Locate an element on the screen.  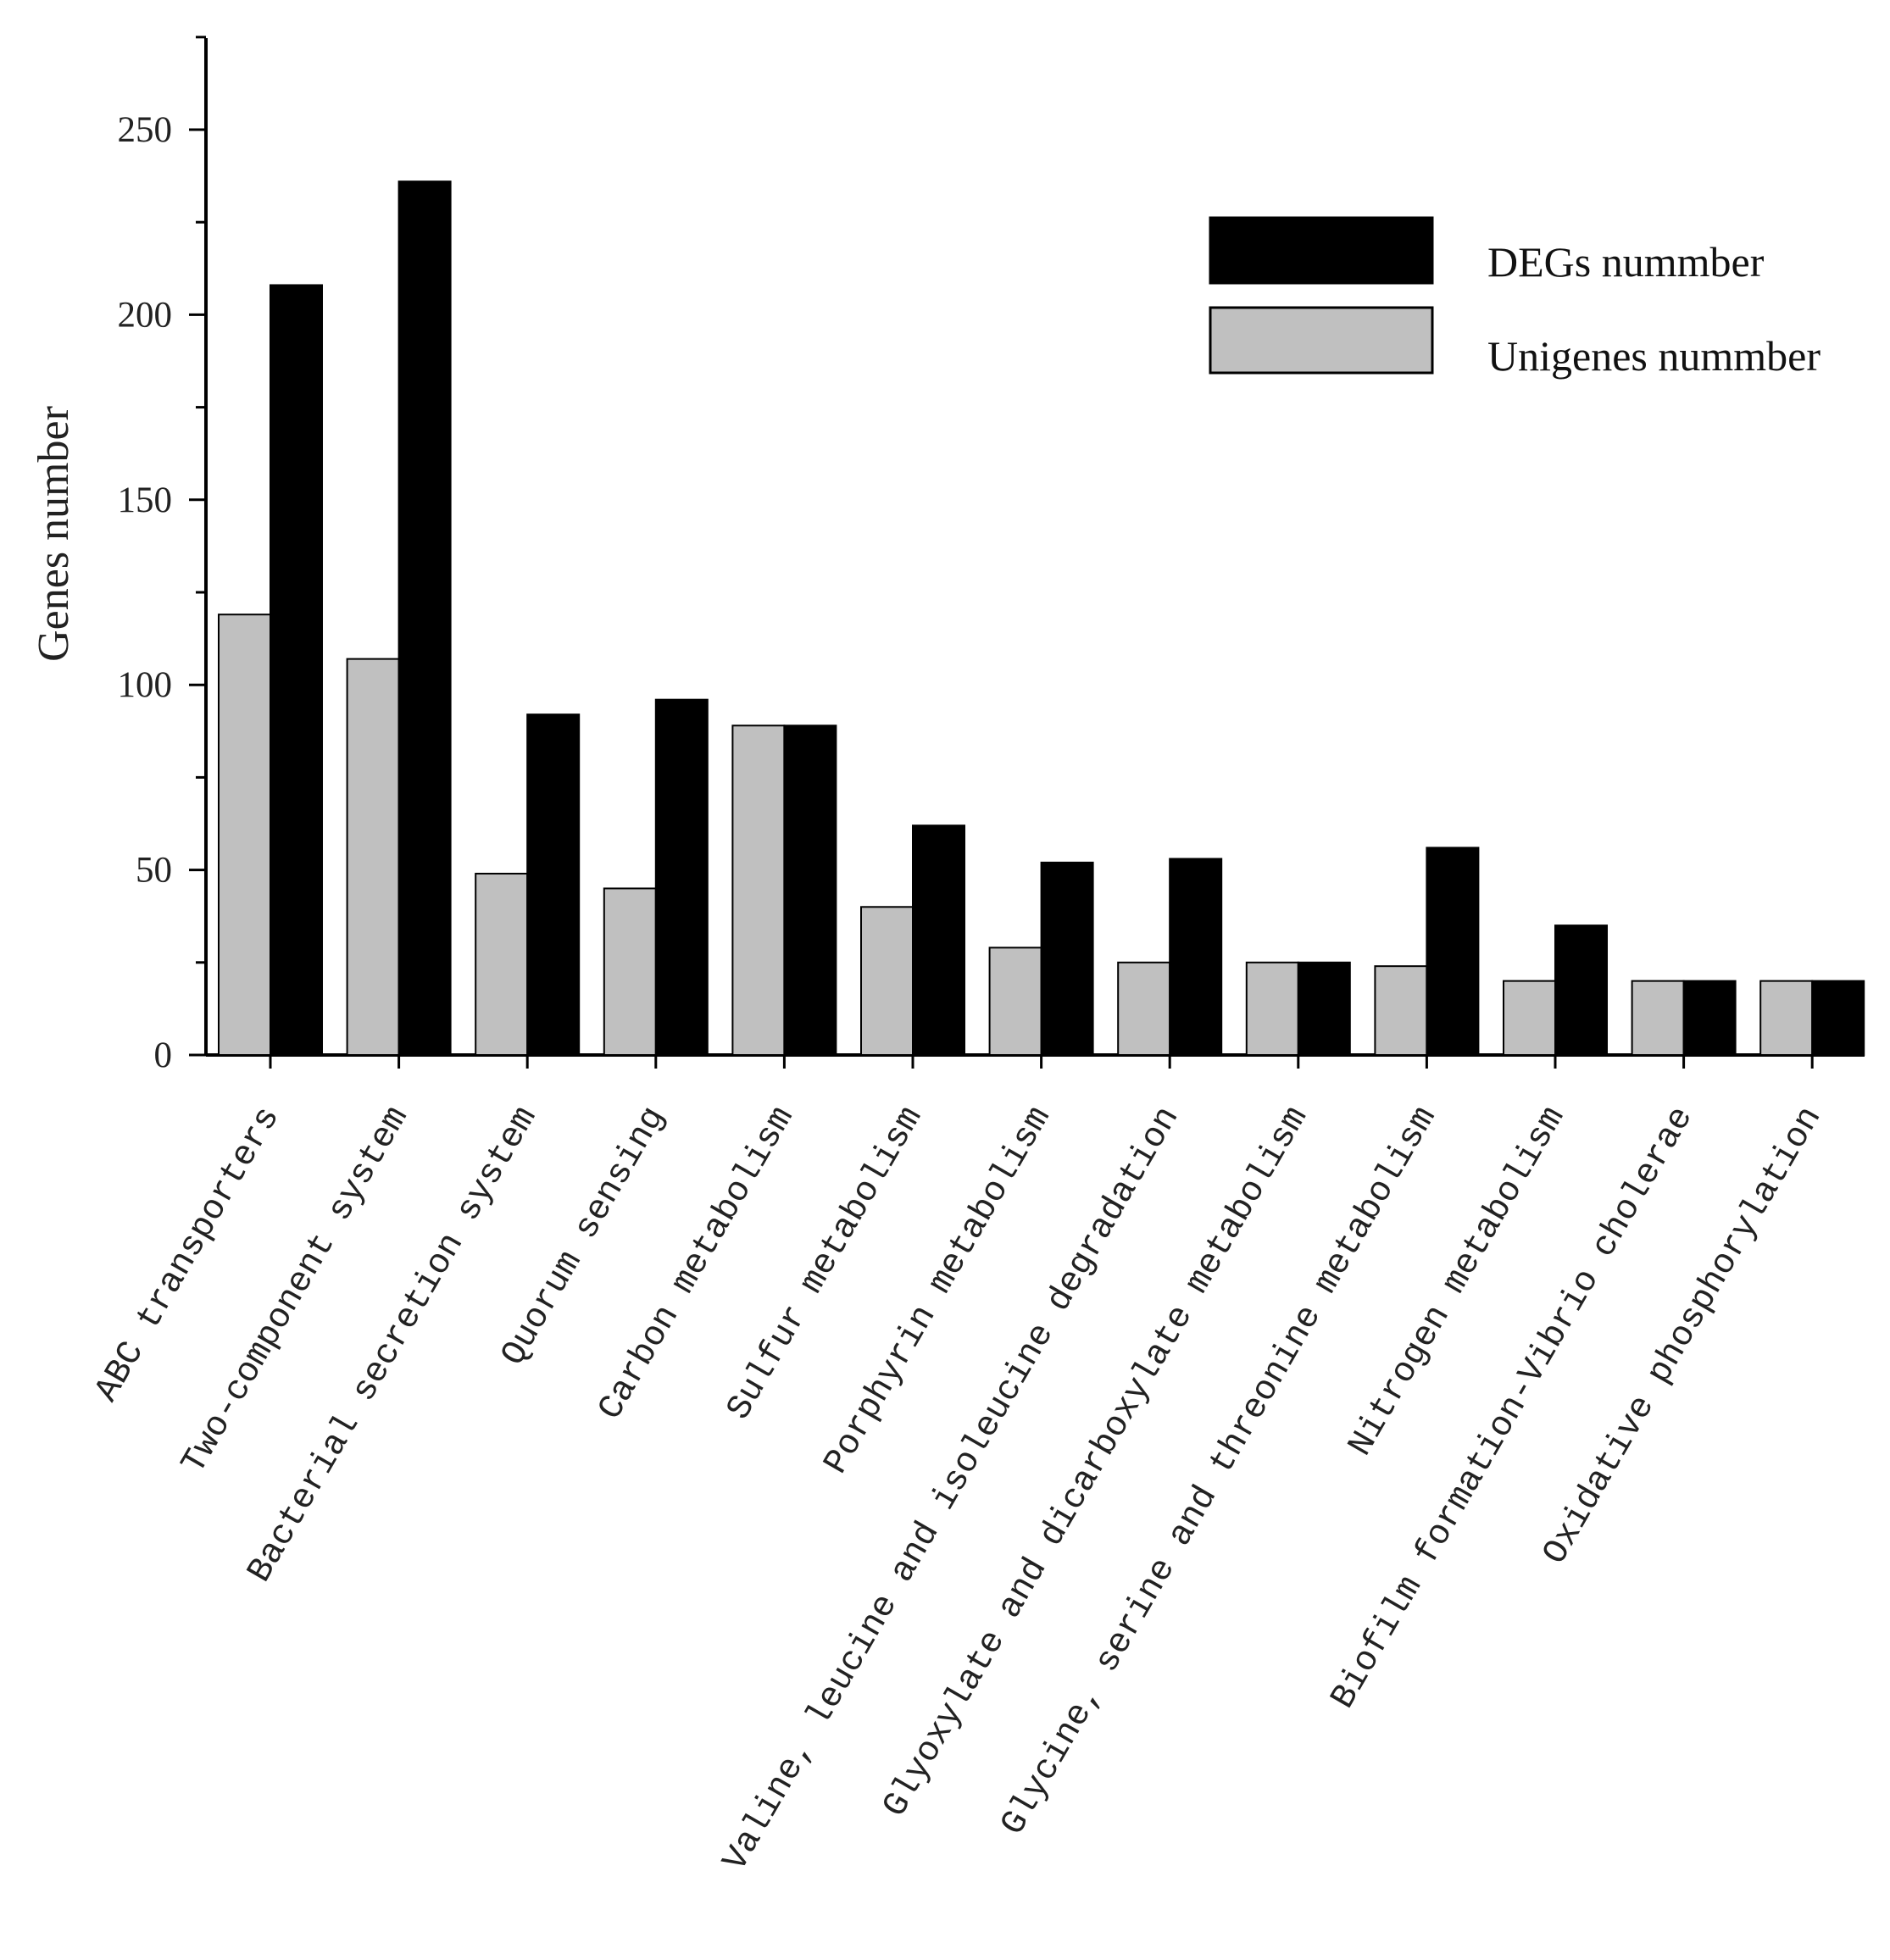
legend-swatch-unigenes is located at coordinates (1321, 340).